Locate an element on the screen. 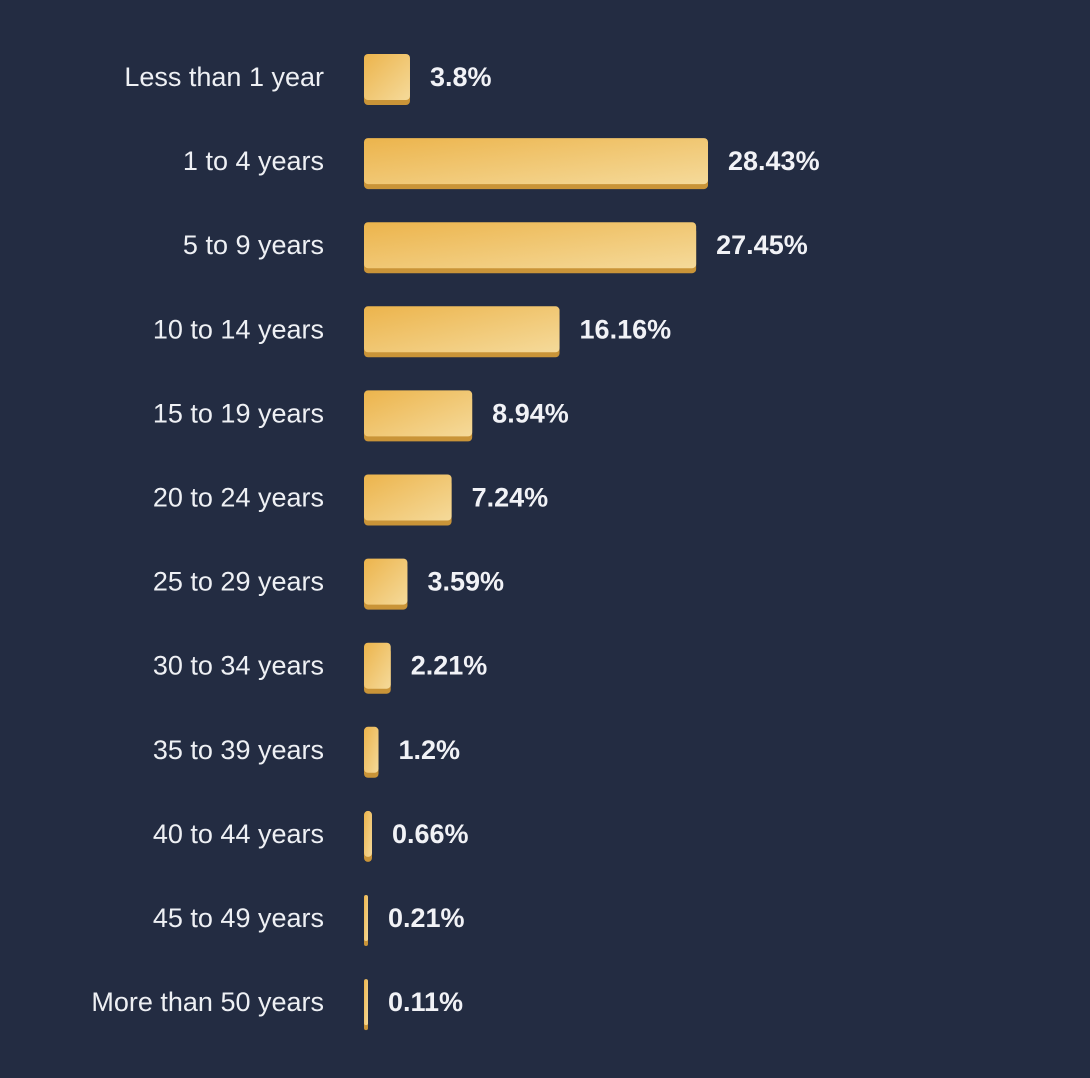  bar-more-than-50-years is located at coordinates (366, 1002).